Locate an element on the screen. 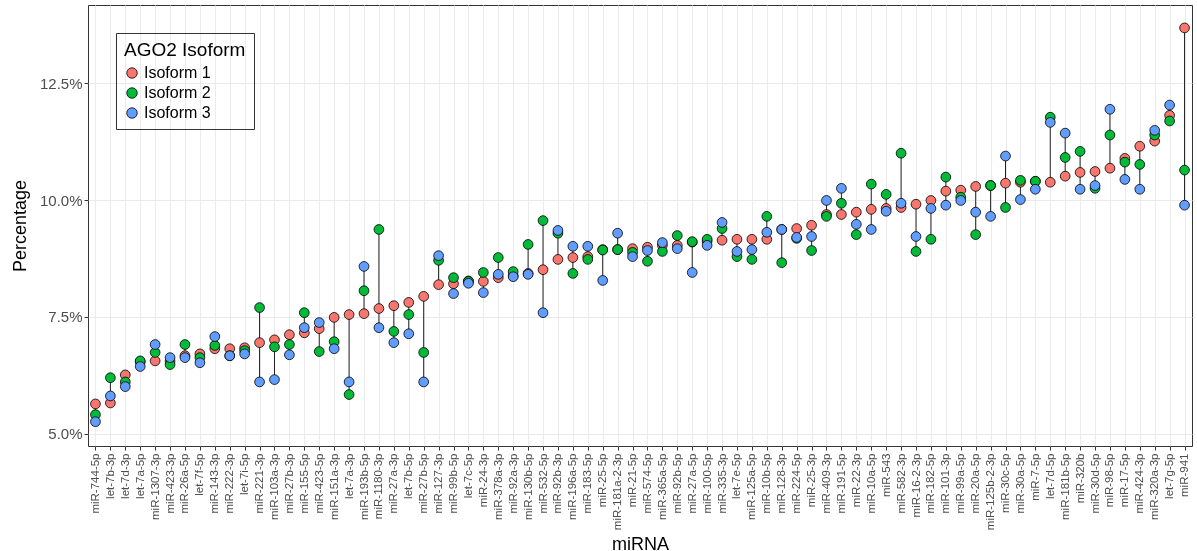 The image size is (1197, 551). x-tick-label: miR-125b-2-3p is located at coordinates (990, 492).